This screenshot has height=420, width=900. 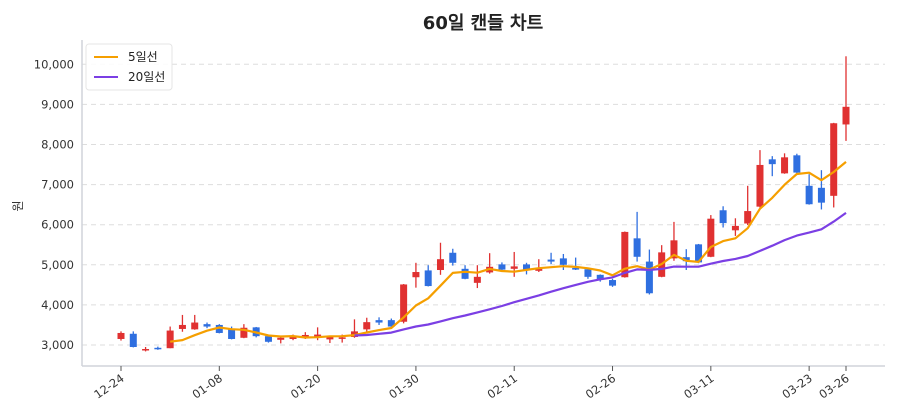 I want to click on y-tick-label: 6,000, so click(x=57, y=225).